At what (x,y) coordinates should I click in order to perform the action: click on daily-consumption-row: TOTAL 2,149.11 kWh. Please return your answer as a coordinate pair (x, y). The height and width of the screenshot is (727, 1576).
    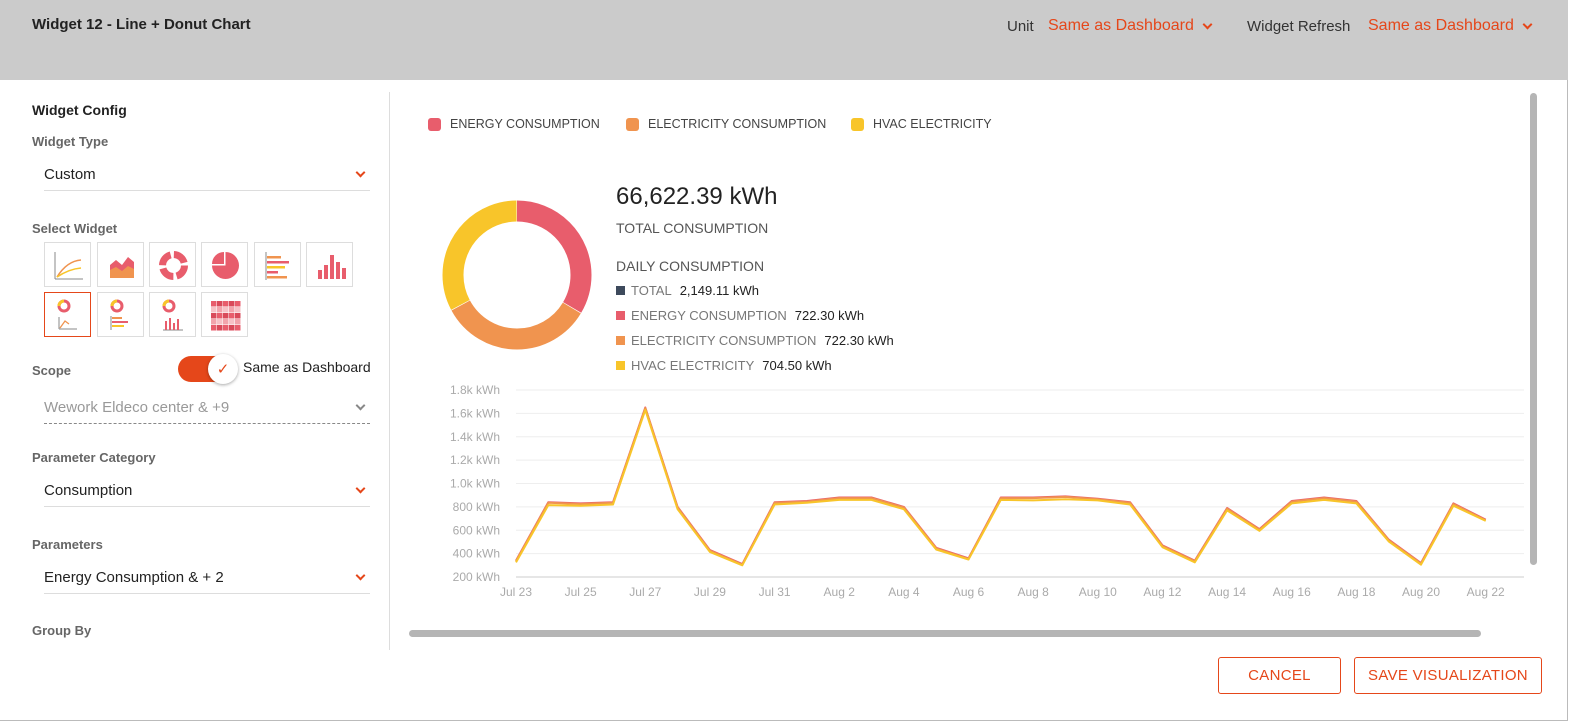
    Looking at the image, I should click on (687, 290).